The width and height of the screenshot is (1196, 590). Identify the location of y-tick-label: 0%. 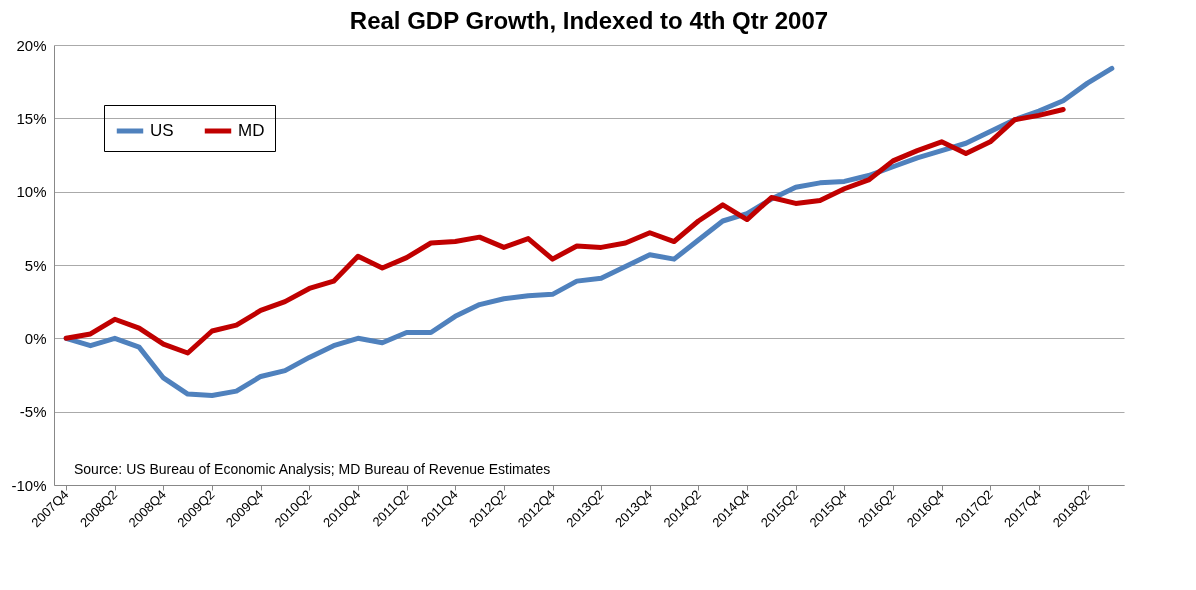
(35, 338).